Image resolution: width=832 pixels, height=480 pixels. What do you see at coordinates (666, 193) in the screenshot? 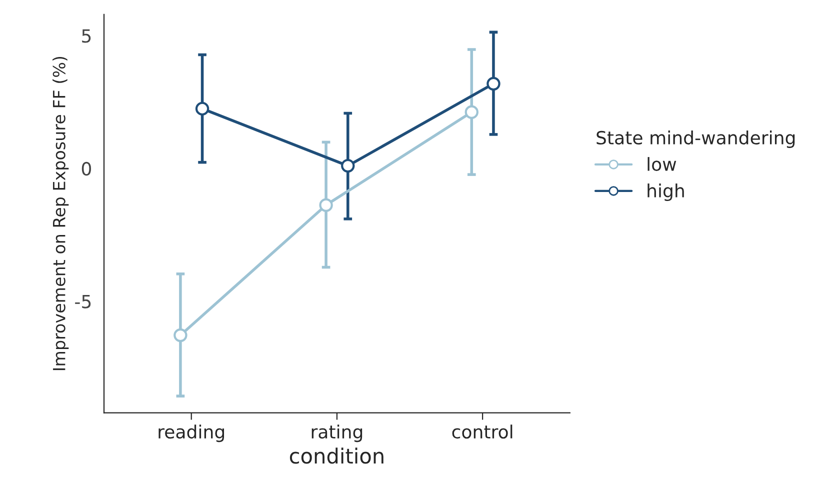
I see `legend-label: high` at bounding box center [666, 193].